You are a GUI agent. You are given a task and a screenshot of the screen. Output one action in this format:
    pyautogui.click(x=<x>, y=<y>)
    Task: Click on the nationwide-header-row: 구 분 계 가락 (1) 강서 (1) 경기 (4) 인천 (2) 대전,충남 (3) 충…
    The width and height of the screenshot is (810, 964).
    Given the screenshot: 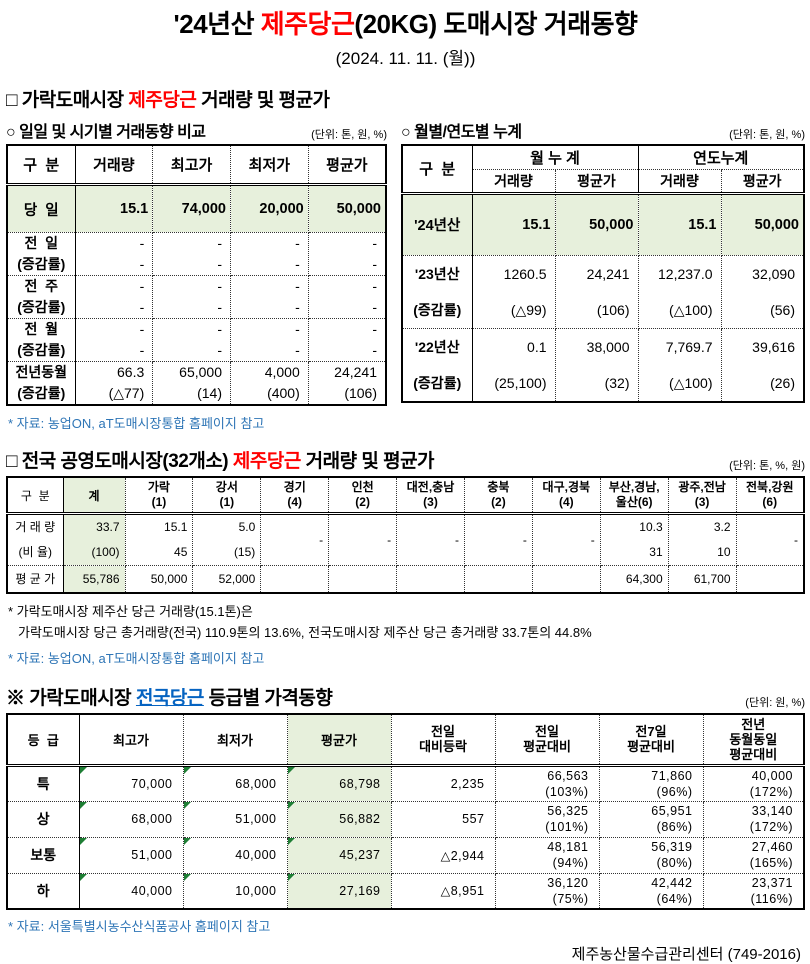 What is the action you would take?
    pyautogui.click(x=405, y=495)
    